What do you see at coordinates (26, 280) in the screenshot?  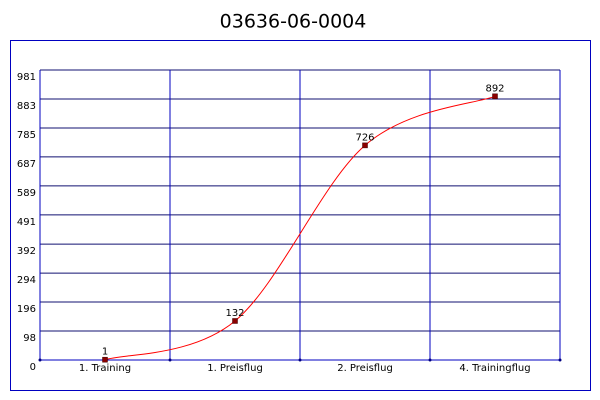 I see `y-tick-label: 294` at bounding box center [26, 280].